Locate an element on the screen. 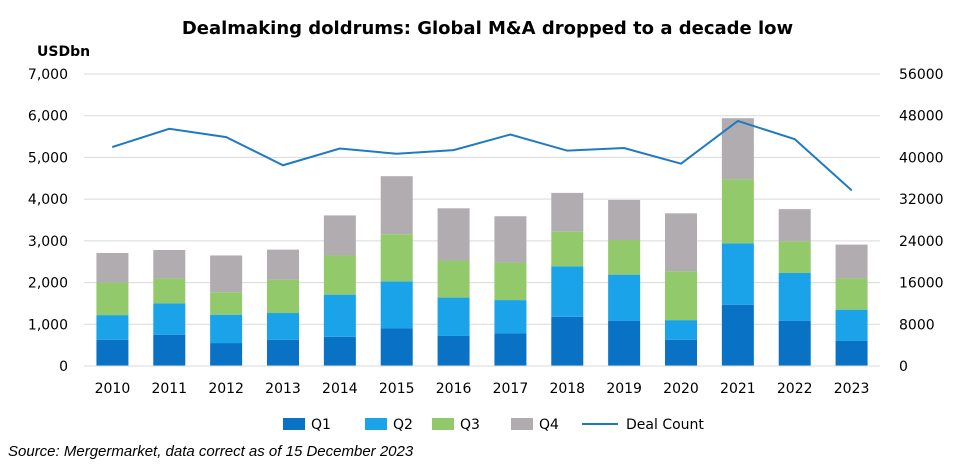 This screenshot has height=468, width=975. x-tick-label: 2022 is located at coordinates (795, 389).